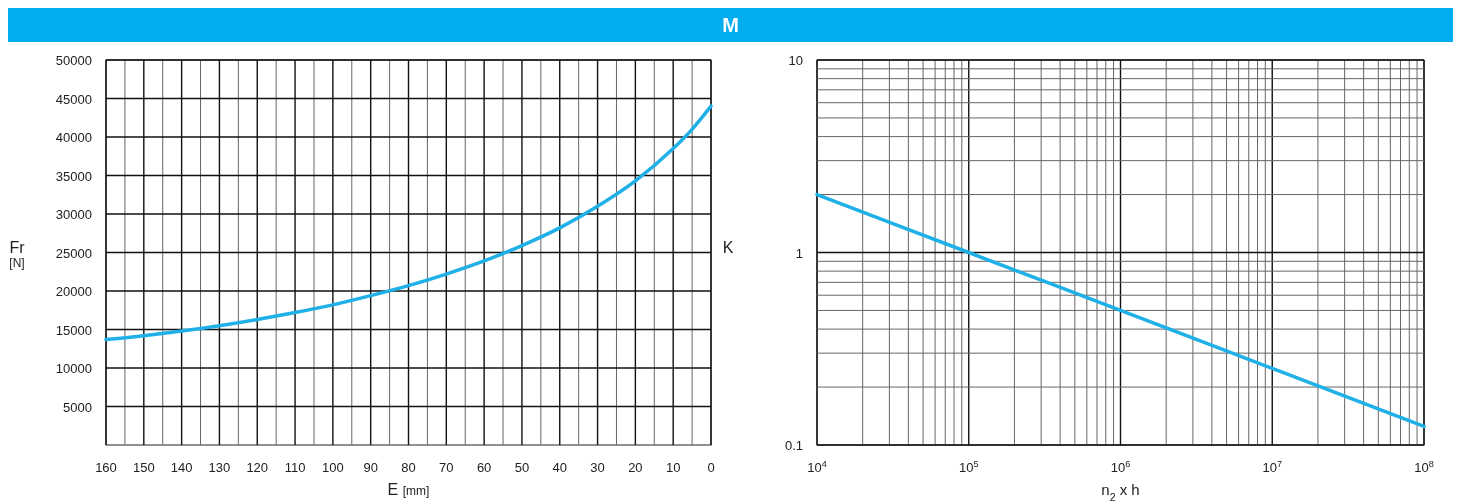 The width and height of the screenshot is (1461, 501). Describe the element at coordinates (799, 253) in the screenshot. I see `y-tick-label: 1` at that location.